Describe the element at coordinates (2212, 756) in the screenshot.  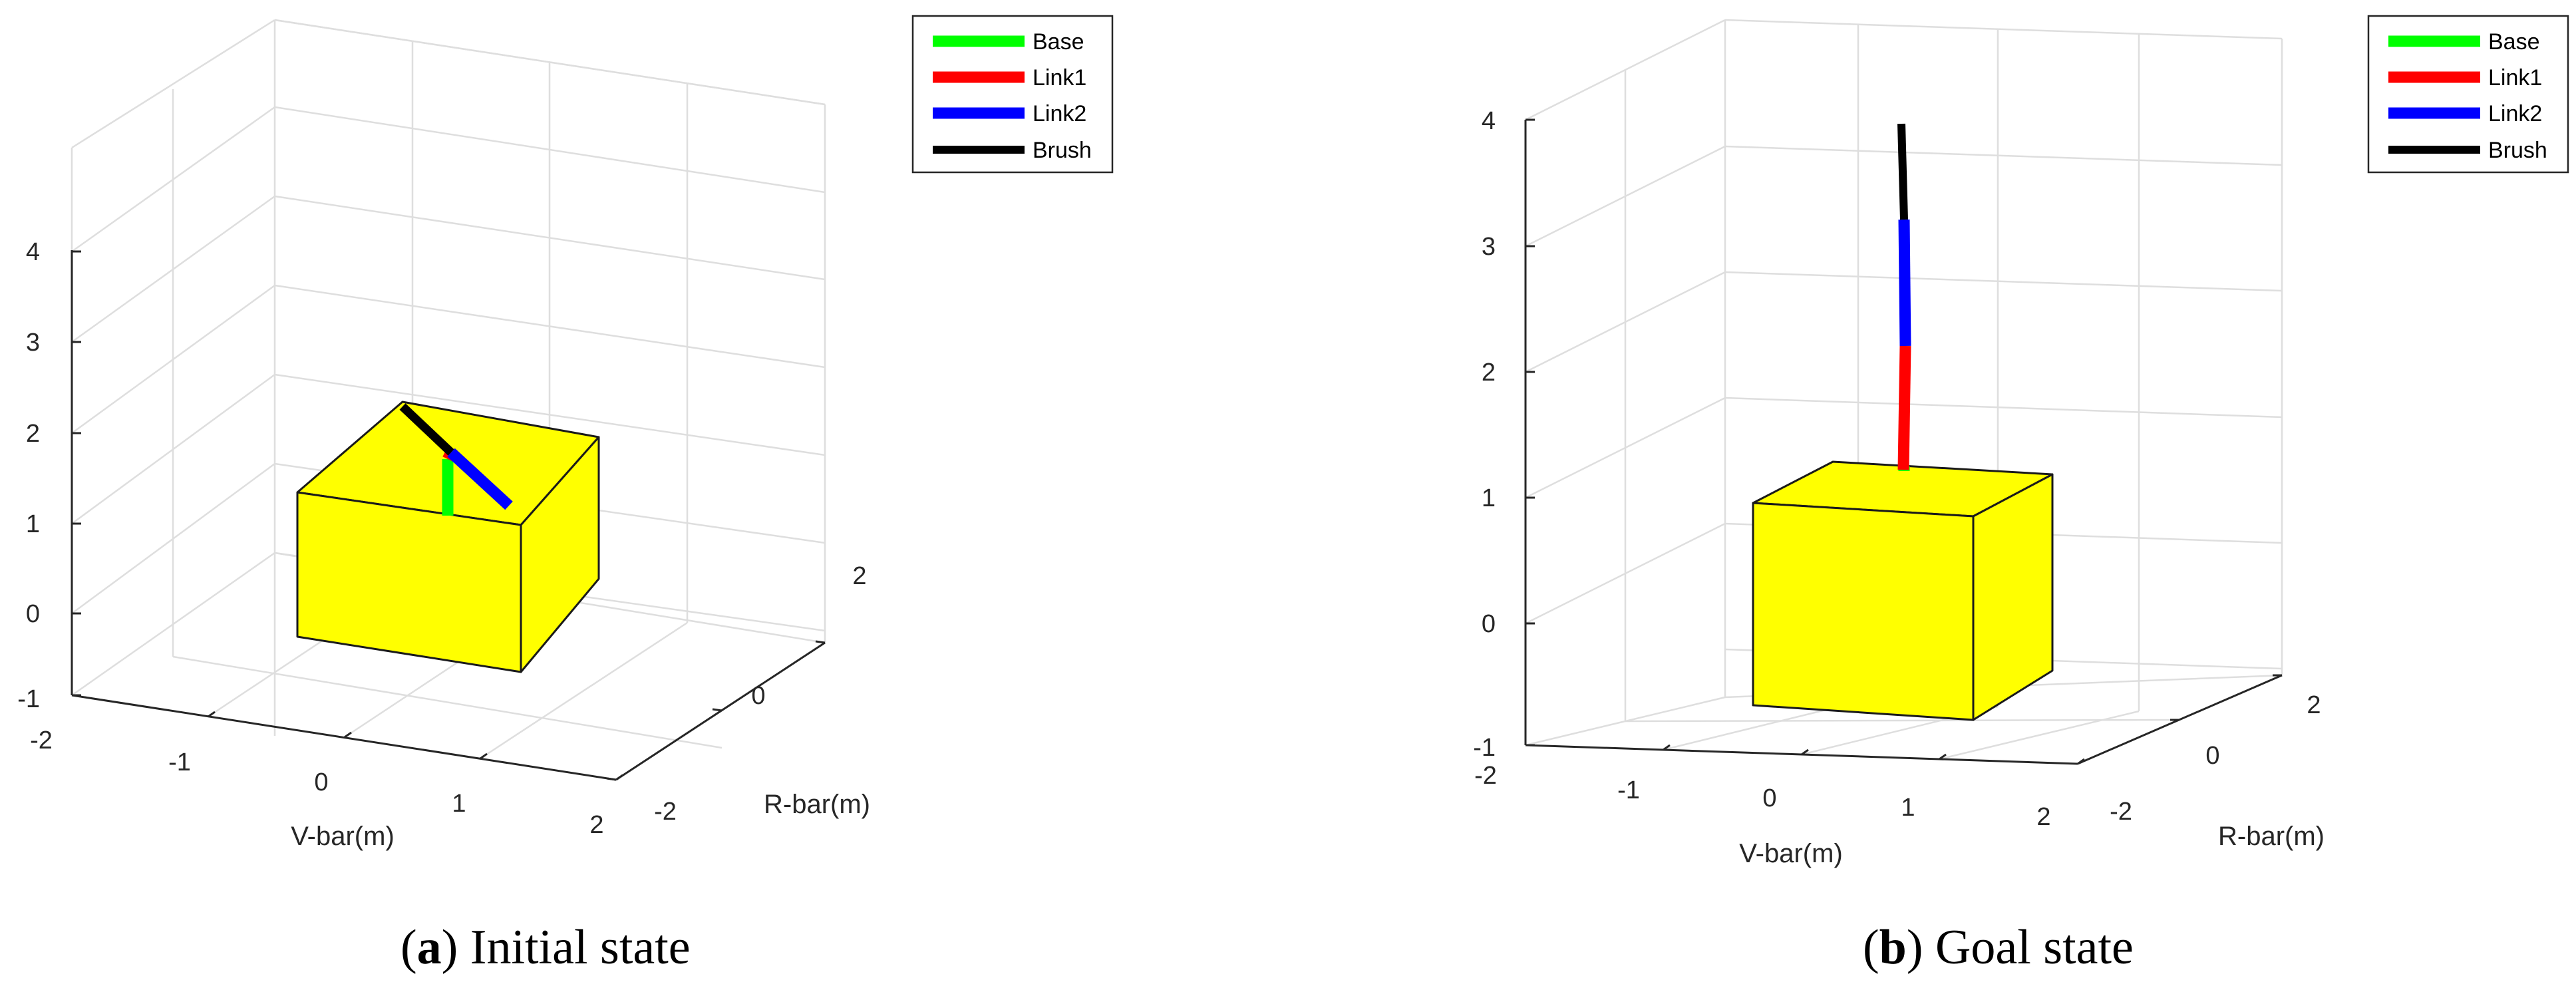
I see `panel-b-ytick: 0` at that location.